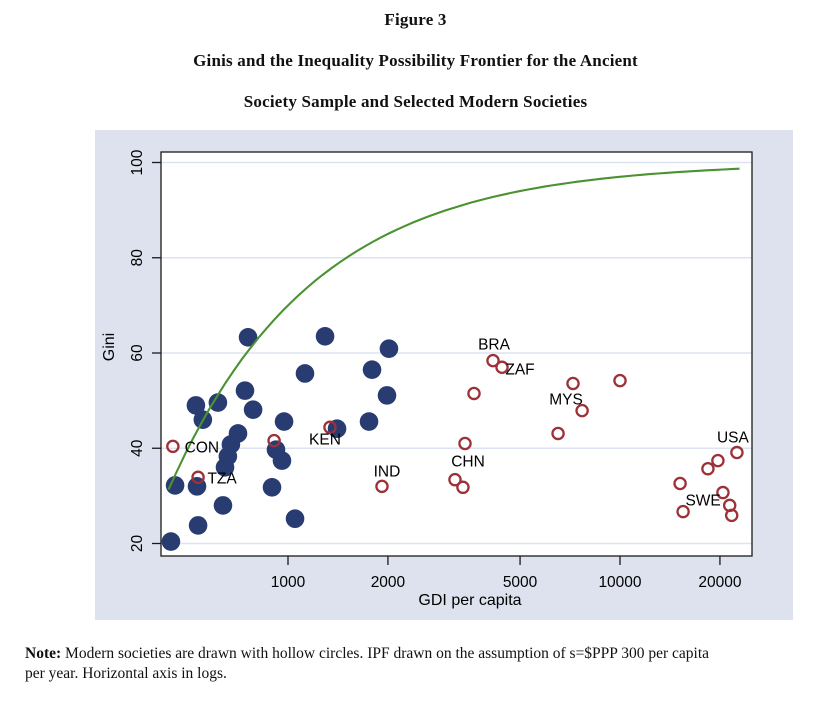 The height and width of the screenshot is (712, 831). What do you see at coordinates (137, 162) in the screenshot?
I see `y-tick-label: 100` at bounding box center [137, 162].